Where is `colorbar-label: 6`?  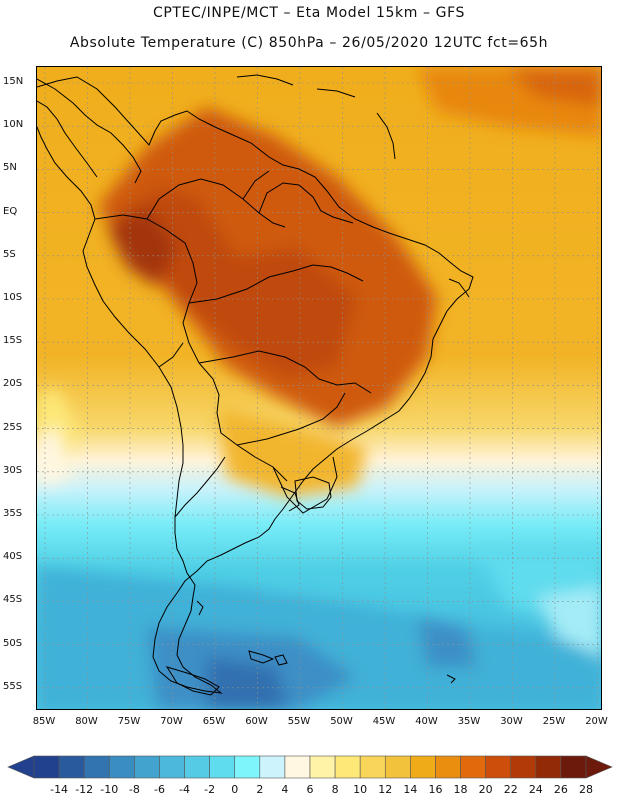 colorbar-label: 6 is located at coordinates (310, 789).